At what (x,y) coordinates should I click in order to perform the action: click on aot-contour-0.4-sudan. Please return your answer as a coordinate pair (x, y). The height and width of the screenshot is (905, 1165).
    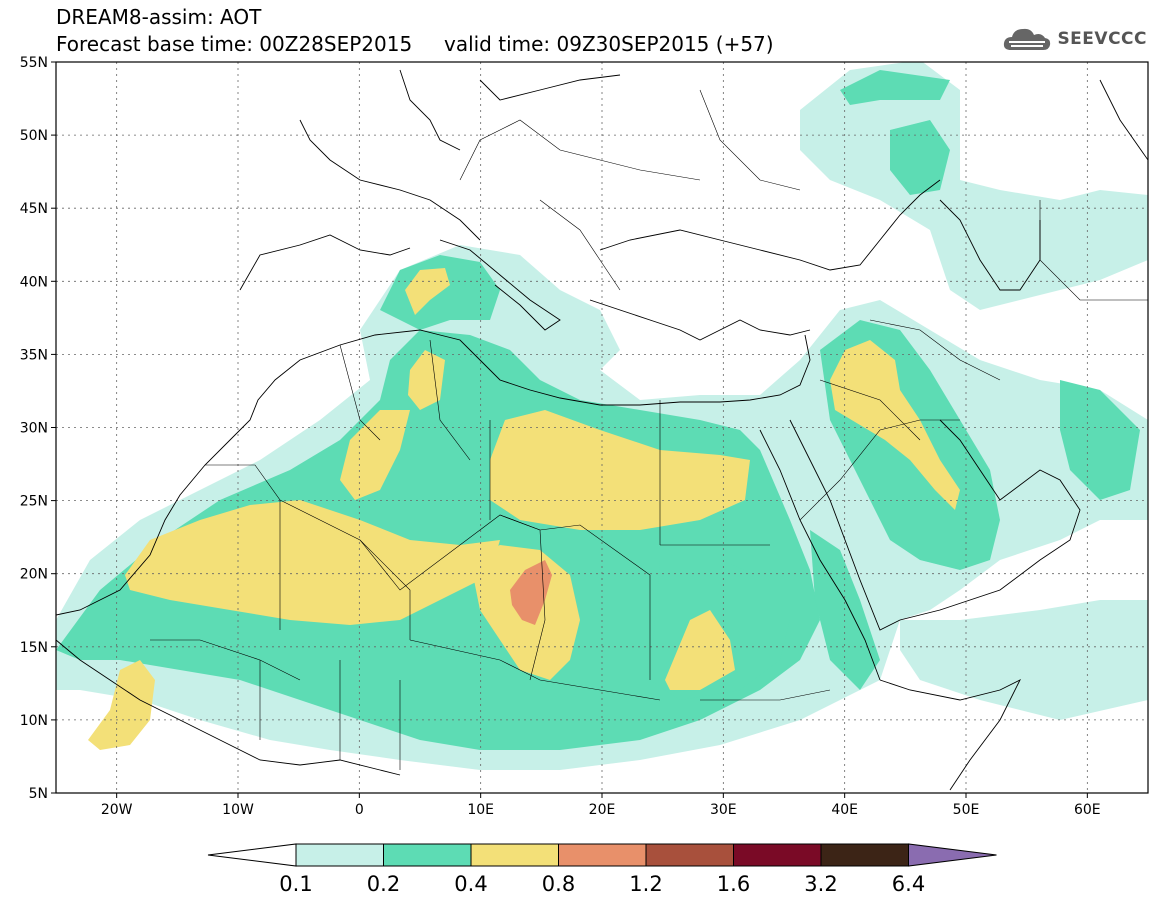
    Looking at the image, I should click on (700, 650).